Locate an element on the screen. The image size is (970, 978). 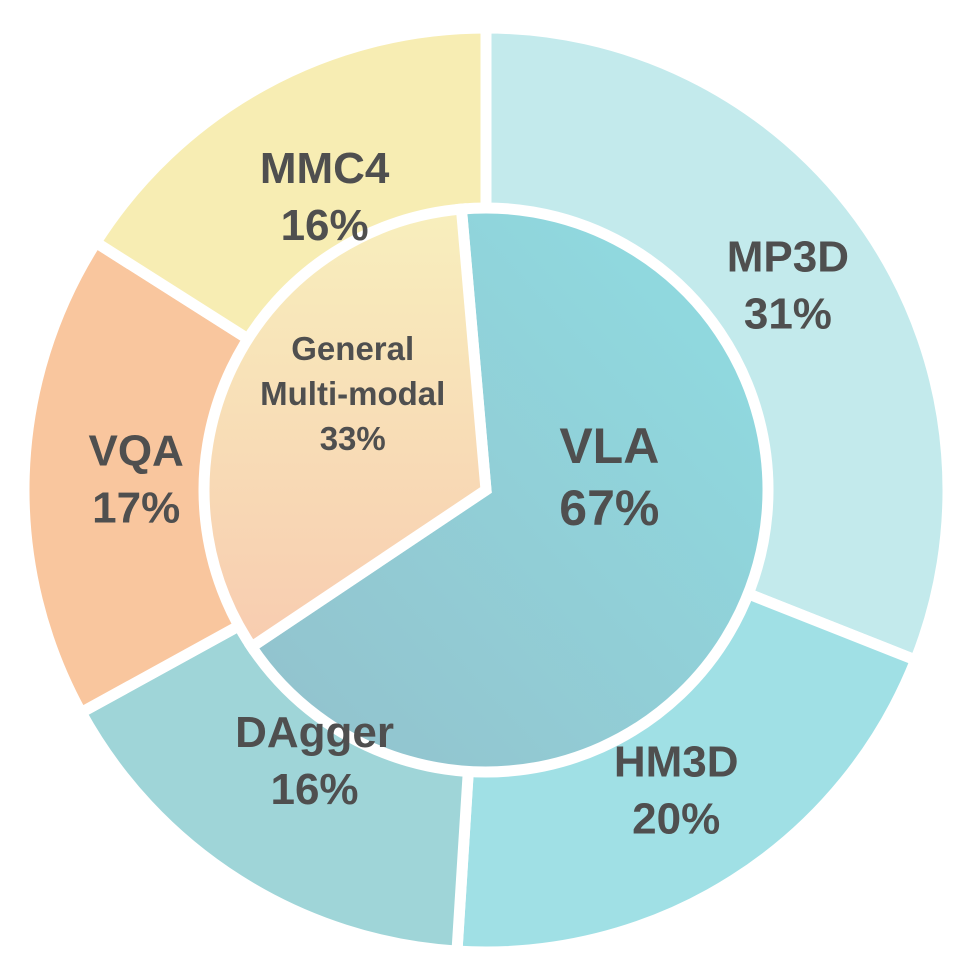
outer-percent-vqa: 17% is located at coordinates (136, 508).